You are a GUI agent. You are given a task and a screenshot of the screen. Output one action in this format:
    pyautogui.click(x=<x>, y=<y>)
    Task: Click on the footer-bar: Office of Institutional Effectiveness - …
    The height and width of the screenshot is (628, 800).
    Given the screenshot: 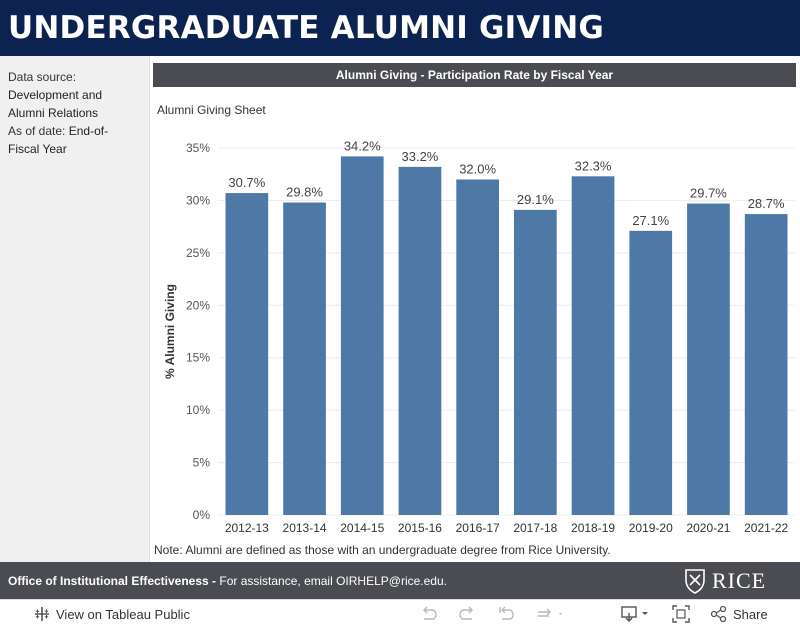 What is the action you would take?
    pyautogui.click(x=400, y=580)
    